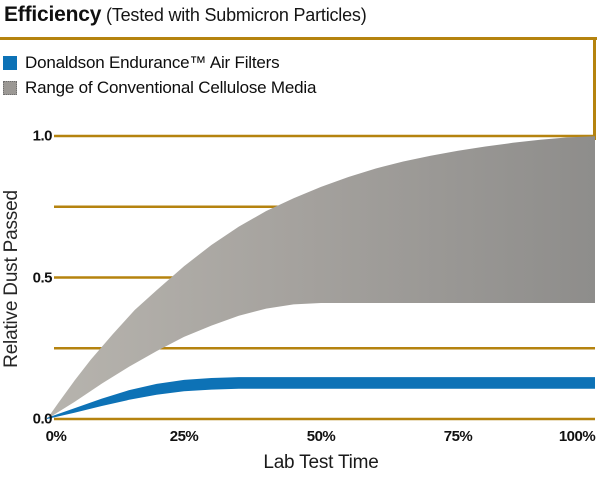 The height and width of the screenshot is (479, 600). What do you see at coordinates (56, 436) in the screenshot?
I see `x-tick-0%: 0%` at bounding box center [56, 436].